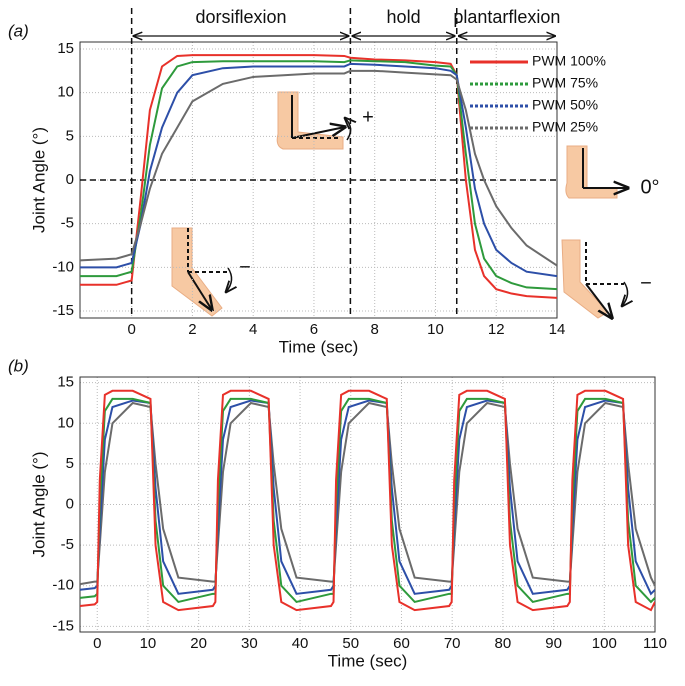 Image resolution: width=685 pixels, height=686 pixels. I want to click on x-tick-label: 80, so click(503, 643).